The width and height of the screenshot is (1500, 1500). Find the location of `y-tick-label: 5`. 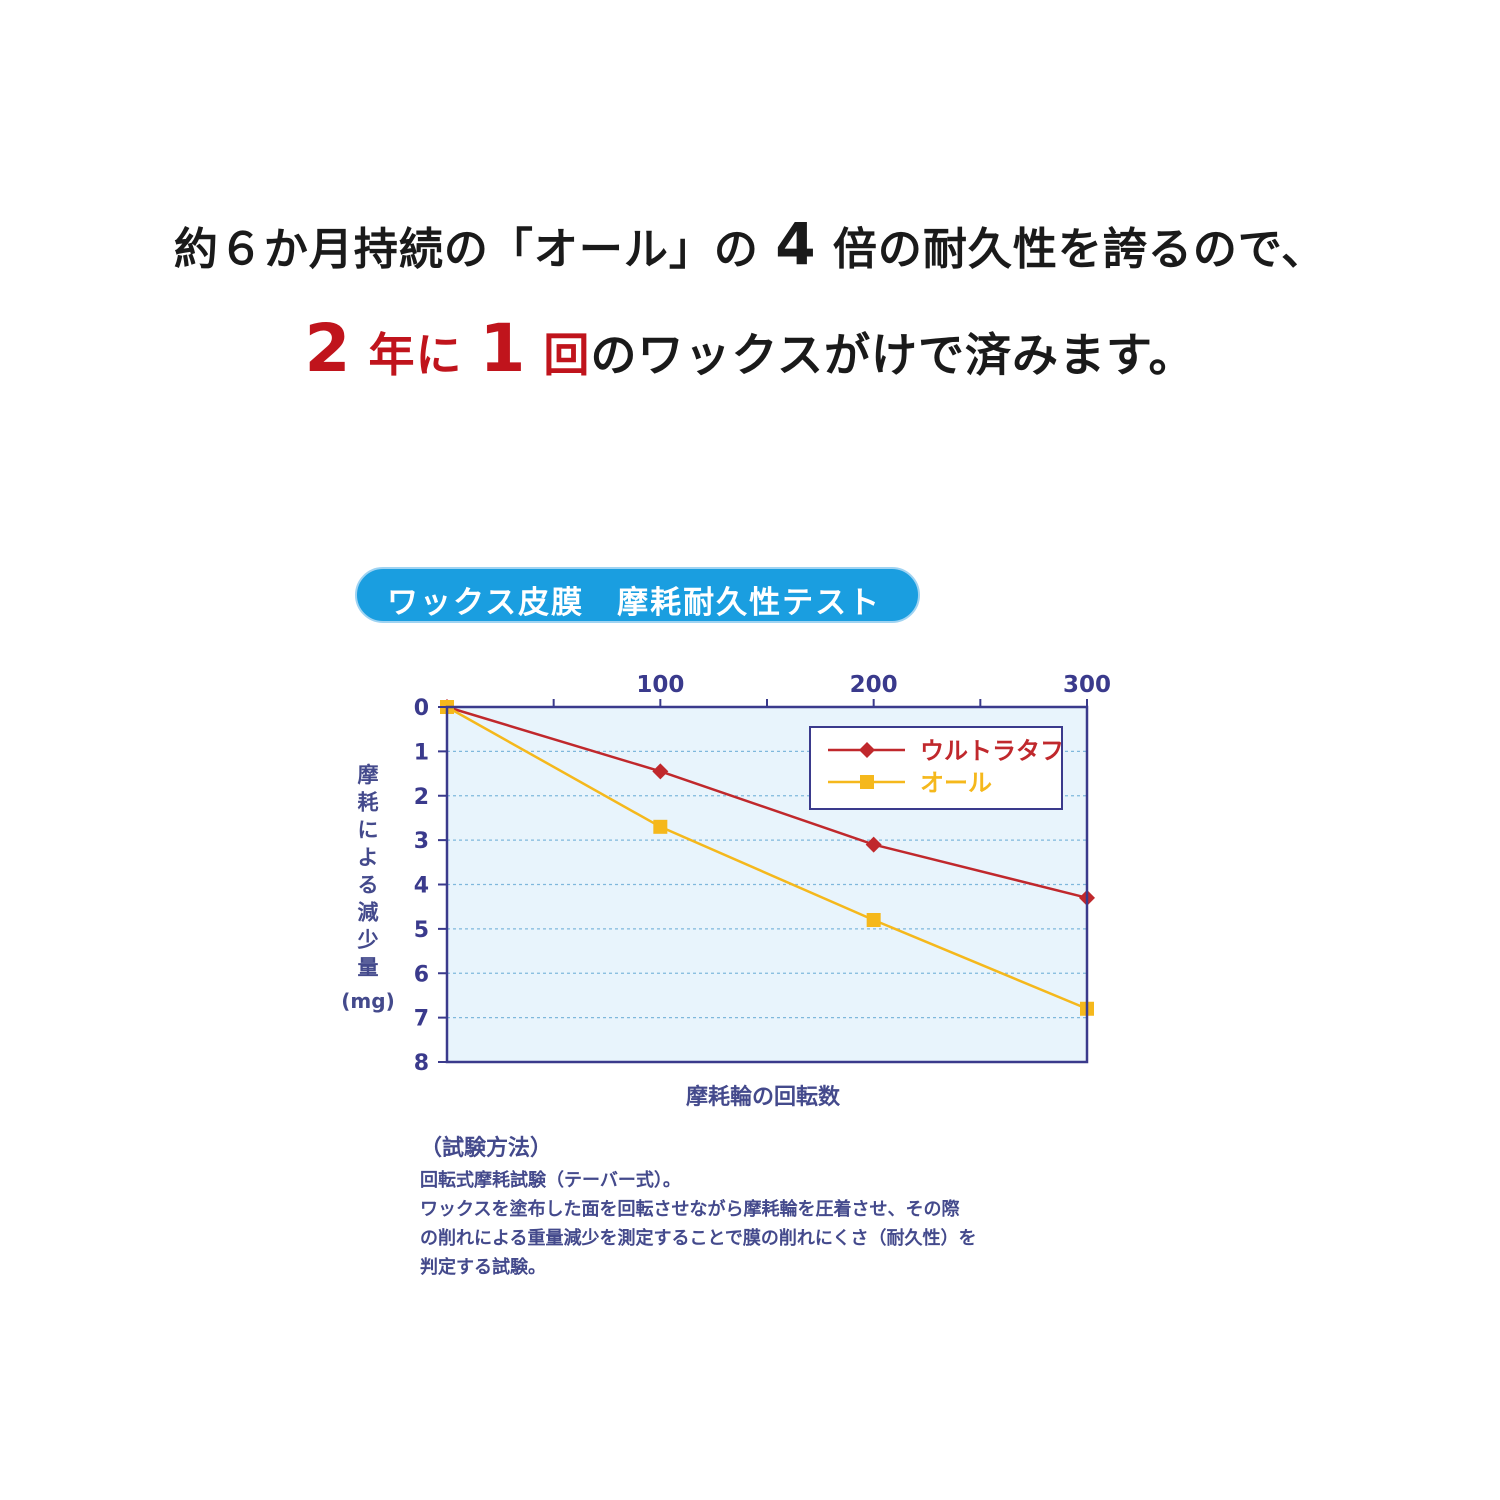

y-tick-label: 5 is located at coordinates (421, 930).